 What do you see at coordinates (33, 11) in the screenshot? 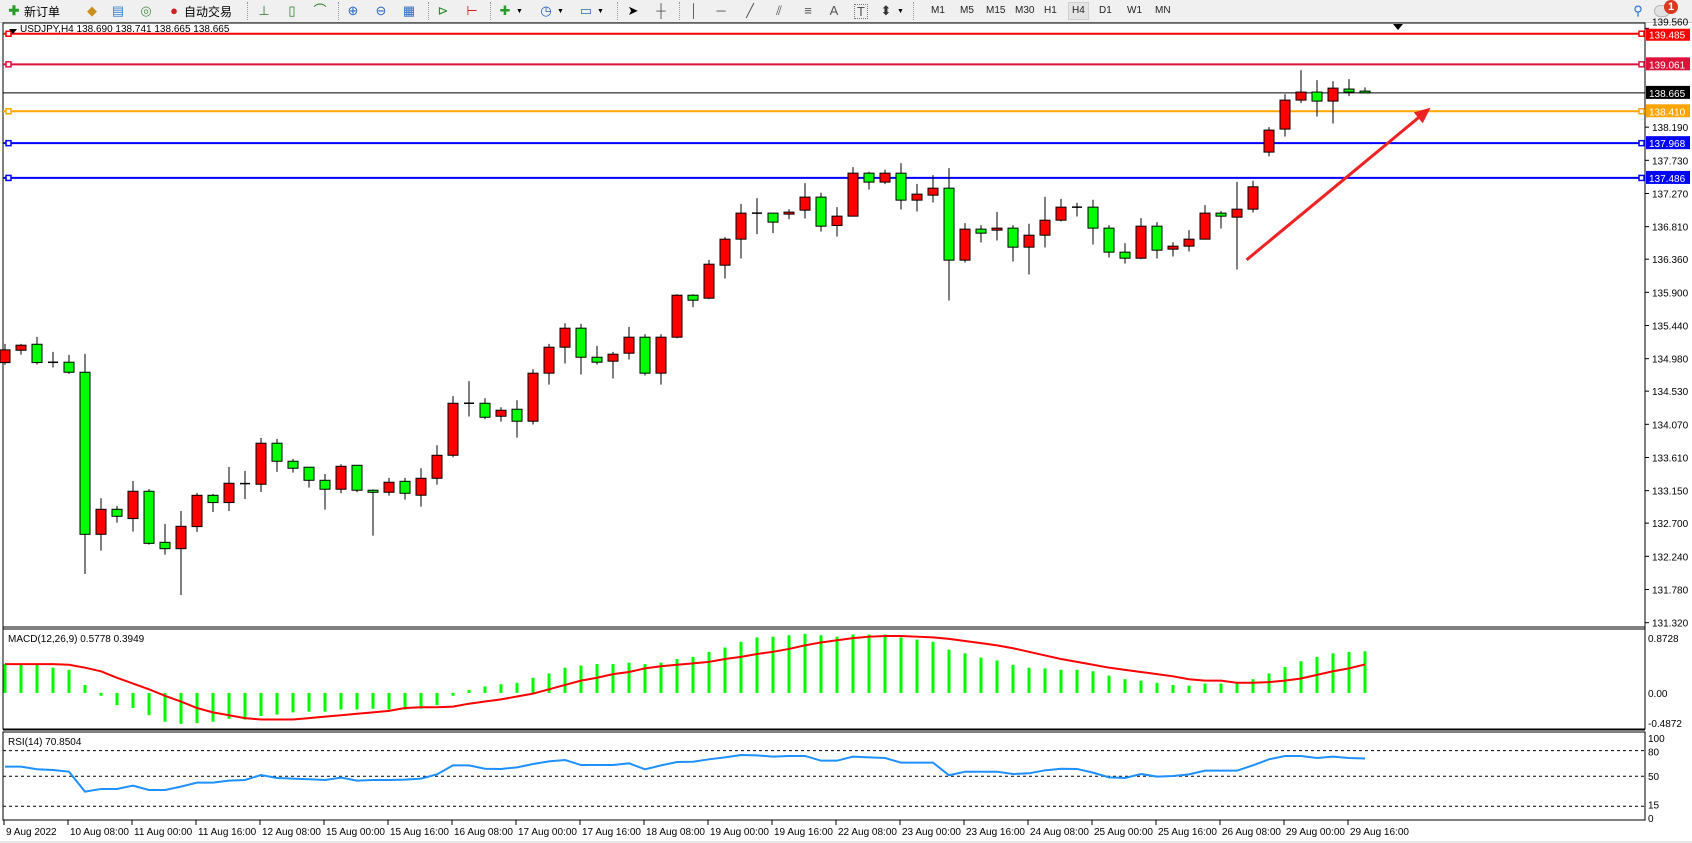
I see `new-order-button: ✚ 新订单` at bounding box center [33, 11].